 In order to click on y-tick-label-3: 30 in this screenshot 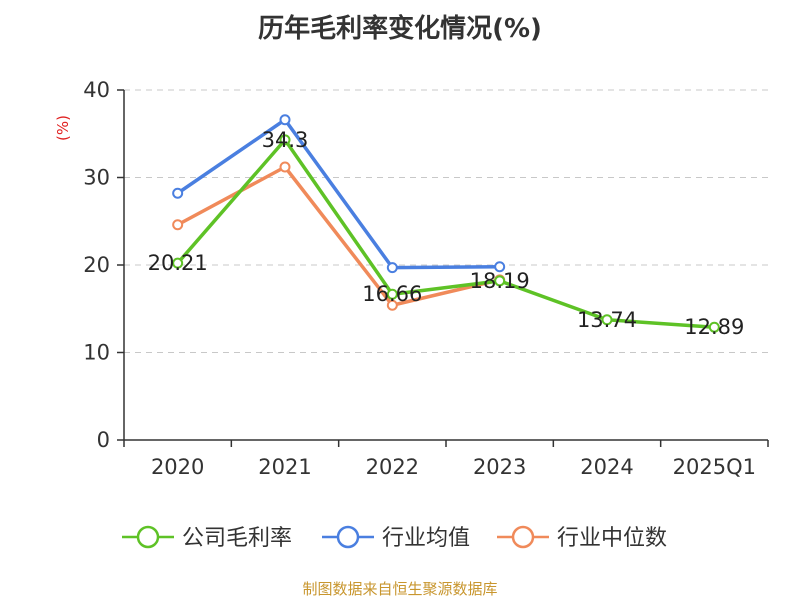, I will do `click(96, 178)`.